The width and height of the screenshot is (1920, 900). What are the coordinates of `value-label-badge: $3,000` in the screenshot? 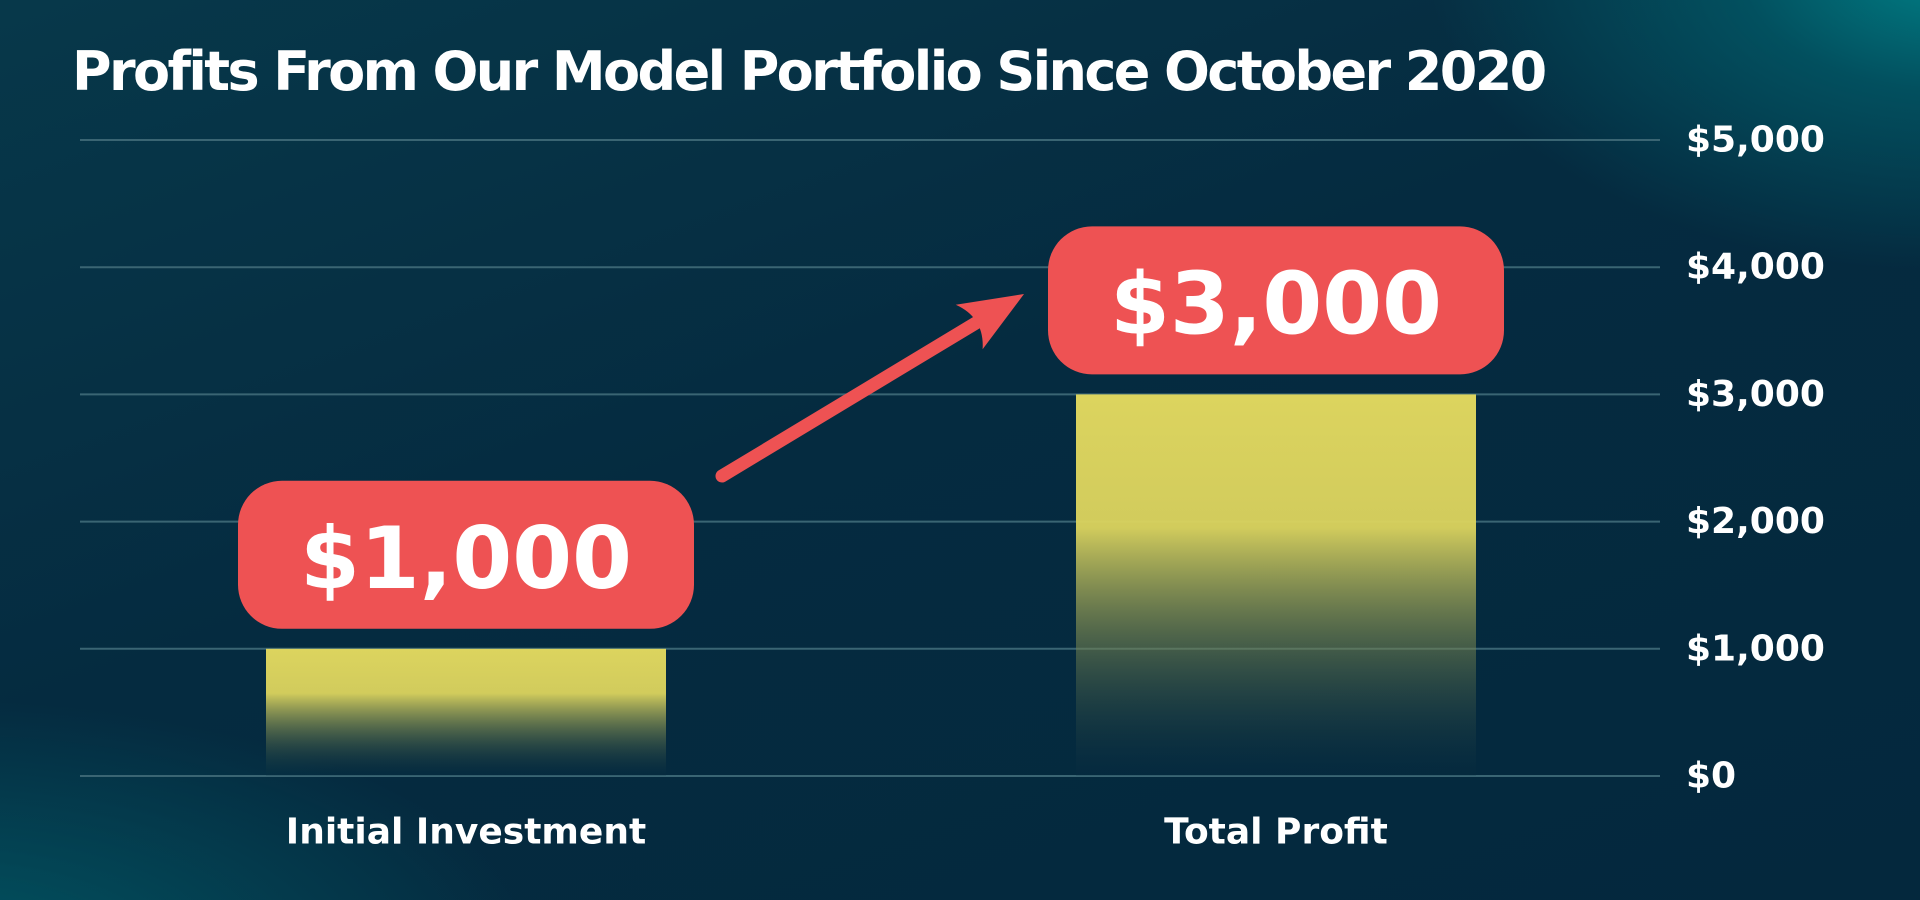 It's located at (1276, 300).